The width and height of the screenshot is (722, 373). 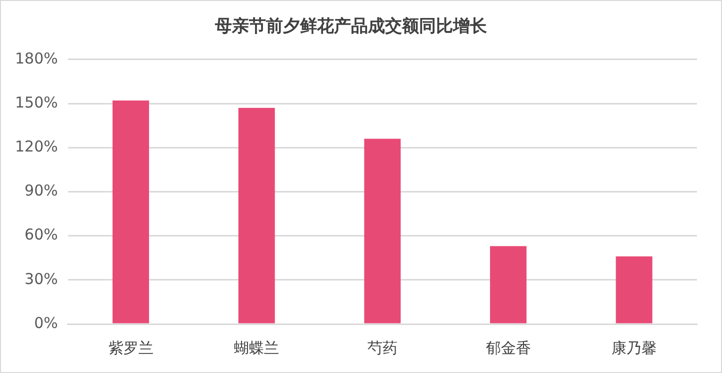 I want to click on y-tick-label: 30%, so click(x=41, y=279).